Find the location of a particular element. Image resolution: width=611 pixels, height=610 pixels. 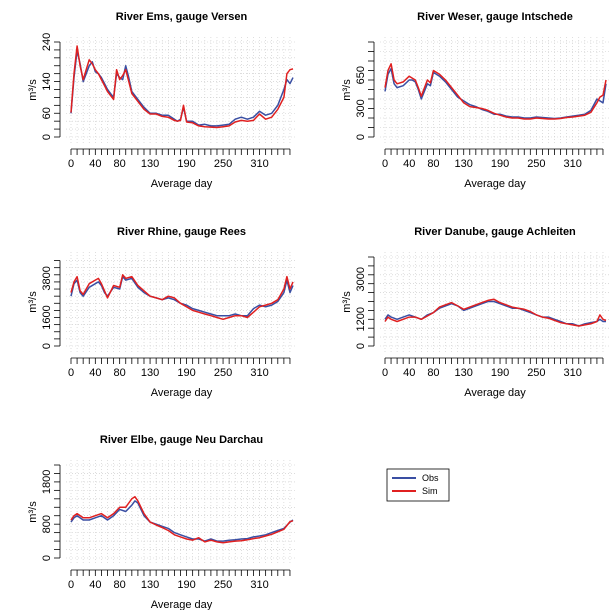

y-axis: 0 300 650 is located at coordinates (365, 90).